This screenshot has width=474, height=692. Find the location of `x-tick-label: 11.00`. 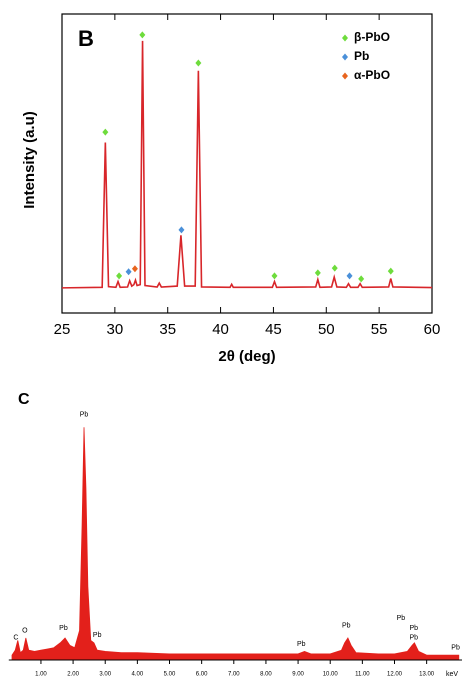

x-tick-label: 11.00 is located at coordinates (362, 675).